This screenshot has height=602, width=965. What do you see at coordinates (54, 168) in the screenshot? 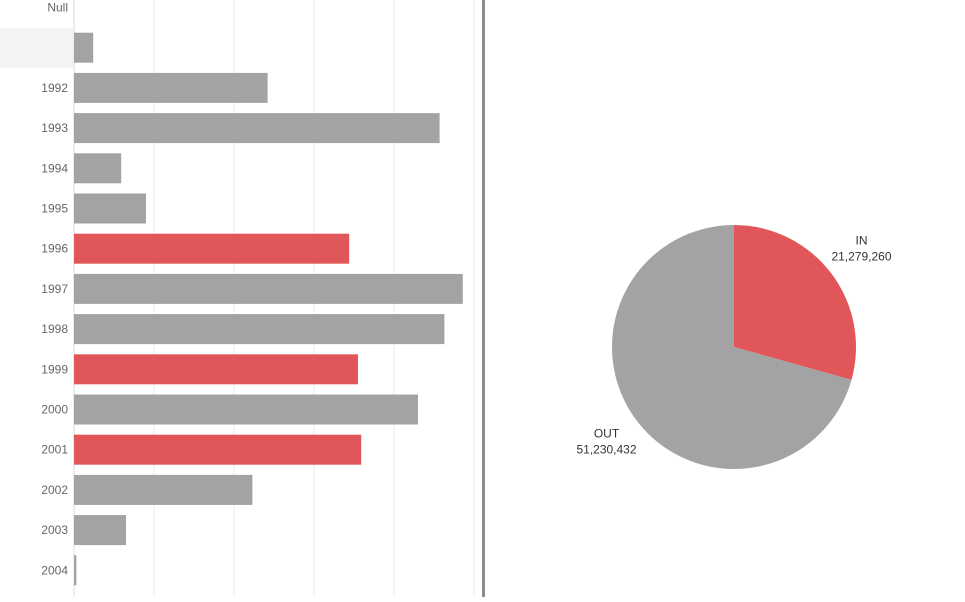
I see `category-label: 1994` at bounding box center [54, 168].